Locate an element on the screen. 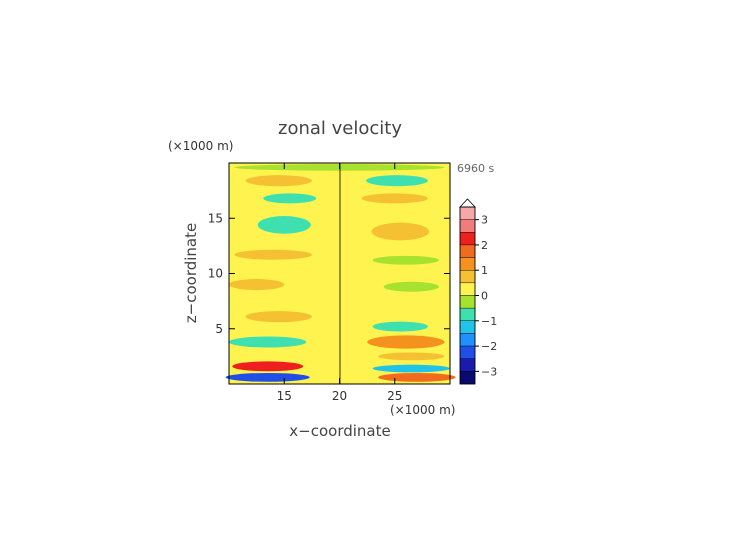  y-unit-label: (×1000 m) is located at coordinates (200, 146).